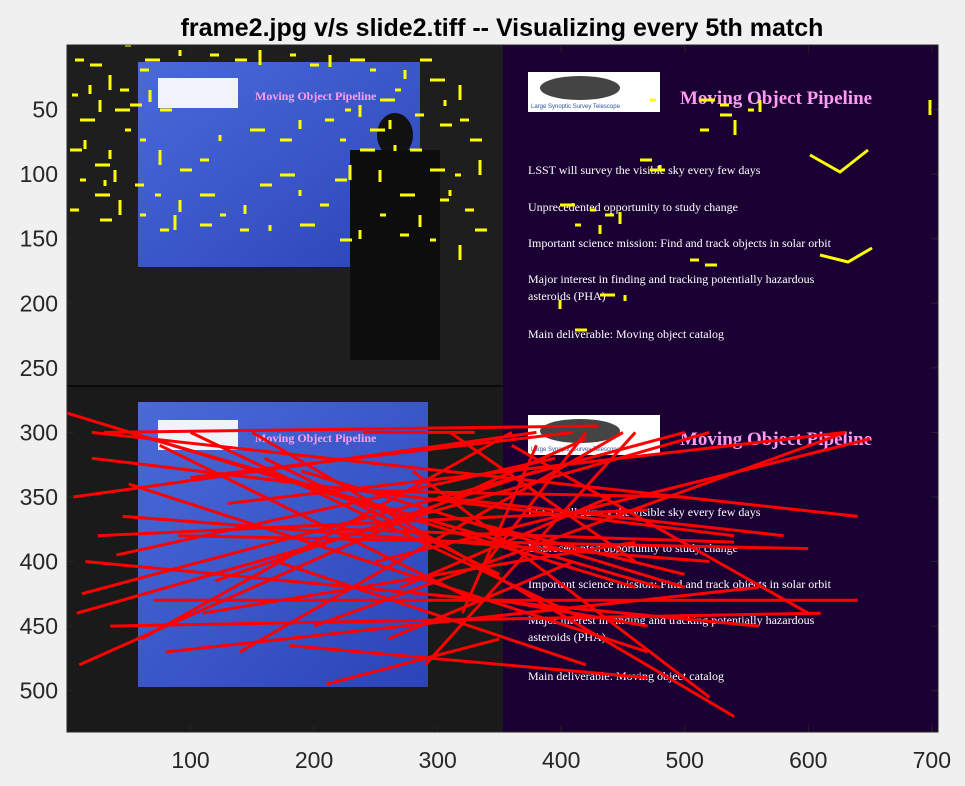  What do you see at coordinates (576, 107) in the screenshot?
I see `slide-top-logo-caption: Large Synoptic Survey Telescope` at bounding box center [576, 107].